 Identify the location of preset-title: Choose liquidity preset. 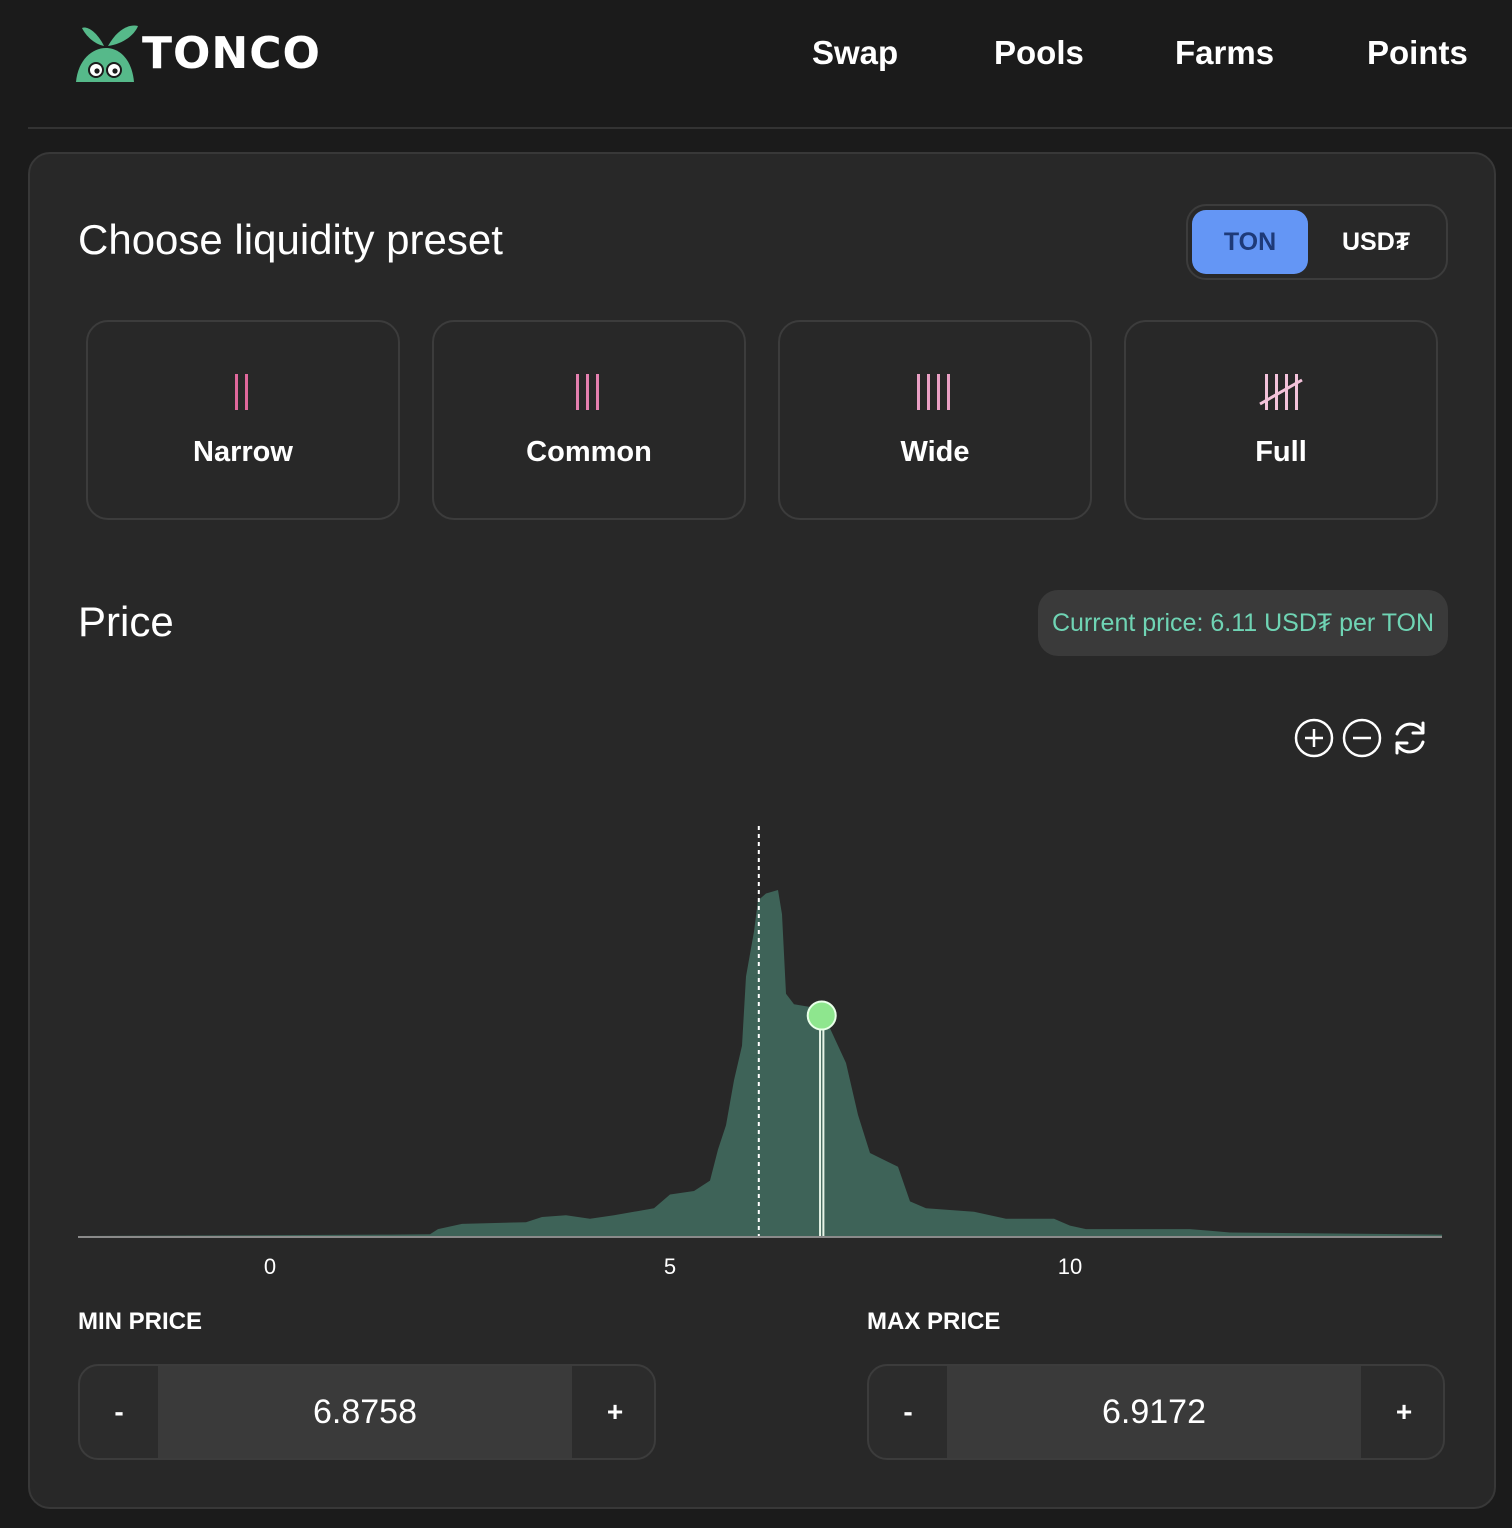
(290, 239).